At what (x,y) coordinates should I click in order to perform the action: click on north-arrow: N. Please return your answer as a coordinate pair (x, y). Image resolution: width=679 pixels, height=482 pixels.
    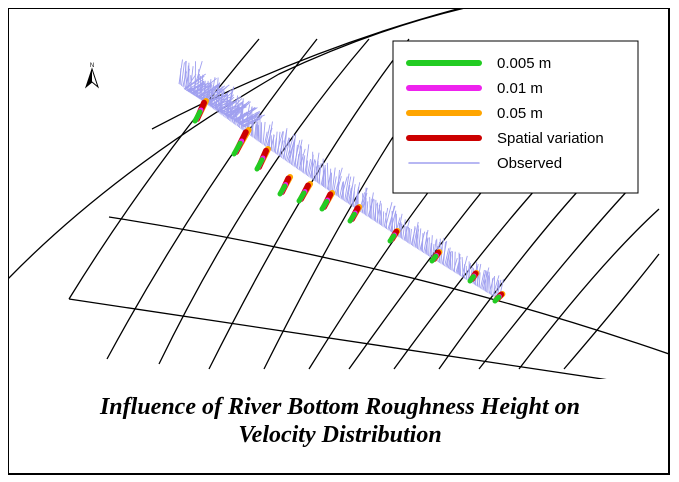
    Looking at the image, I should click on (92, 76).